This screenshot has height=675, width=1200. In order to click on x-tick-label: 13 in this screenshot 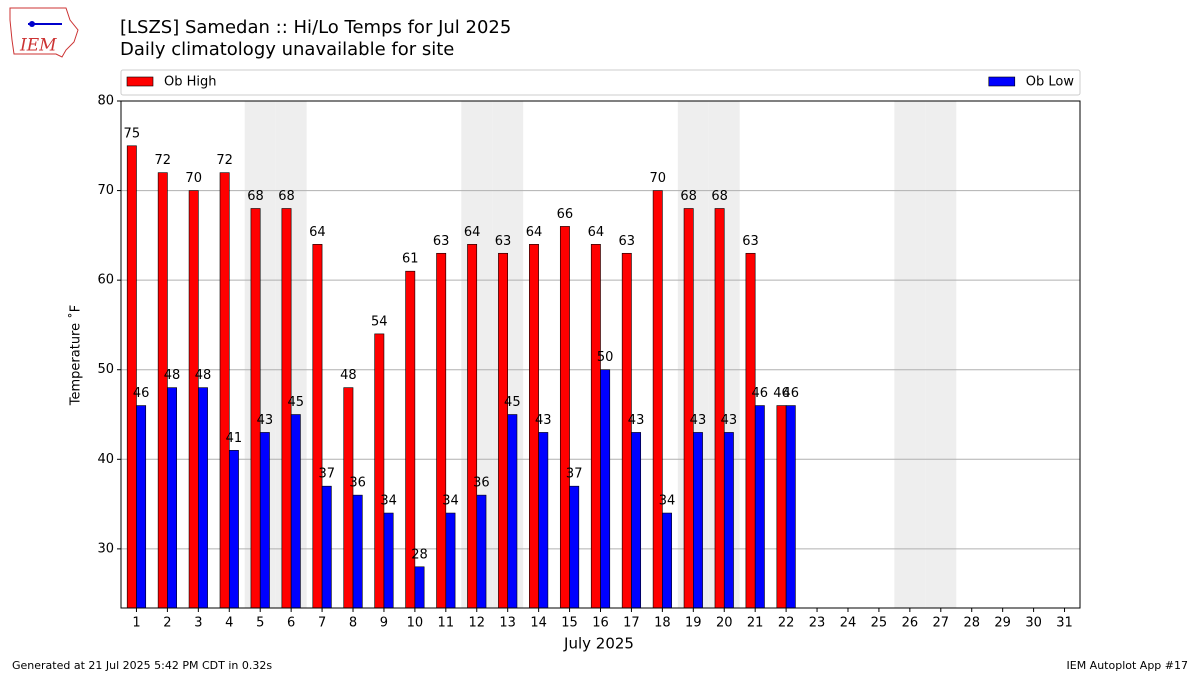, I will do `click(507, 623)`.